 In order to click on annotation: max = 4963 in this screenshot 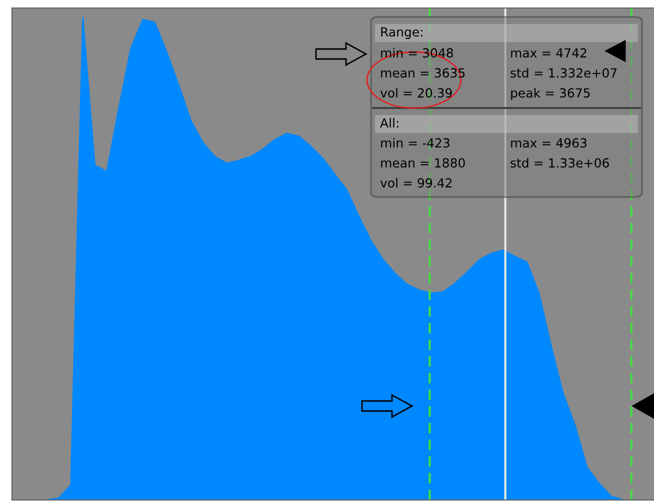, I will do `click(548, 143)`.